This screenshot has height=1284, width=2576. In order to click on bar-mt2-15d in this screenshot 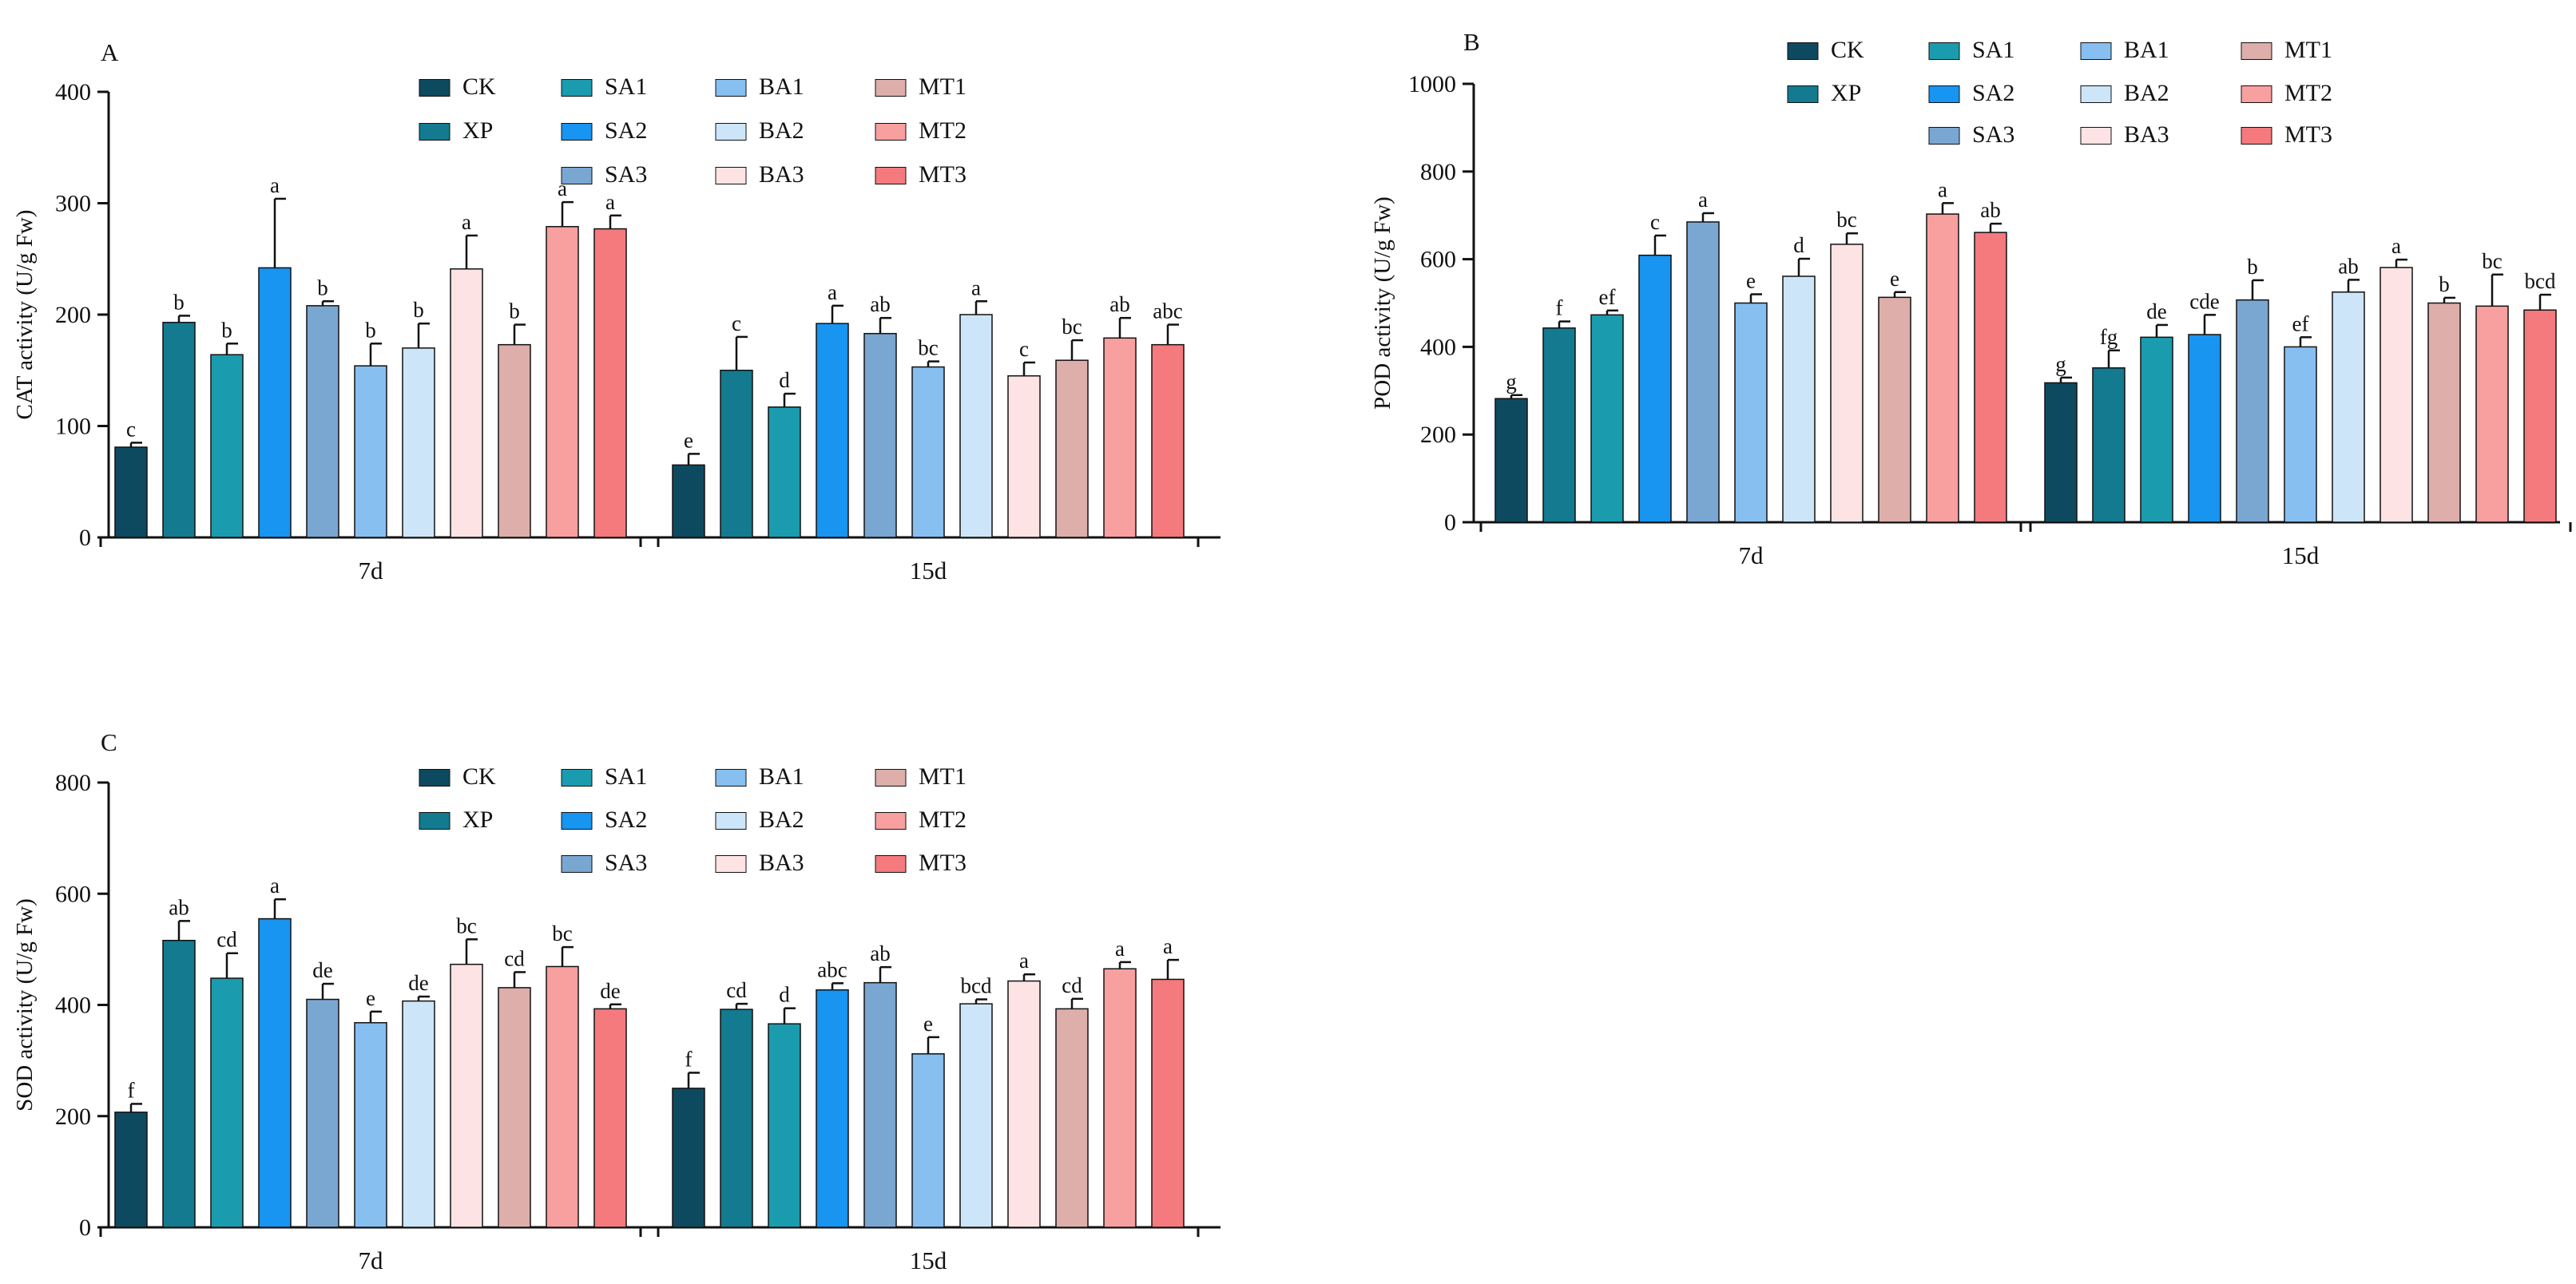, I will do `click(1120, 1098)`.